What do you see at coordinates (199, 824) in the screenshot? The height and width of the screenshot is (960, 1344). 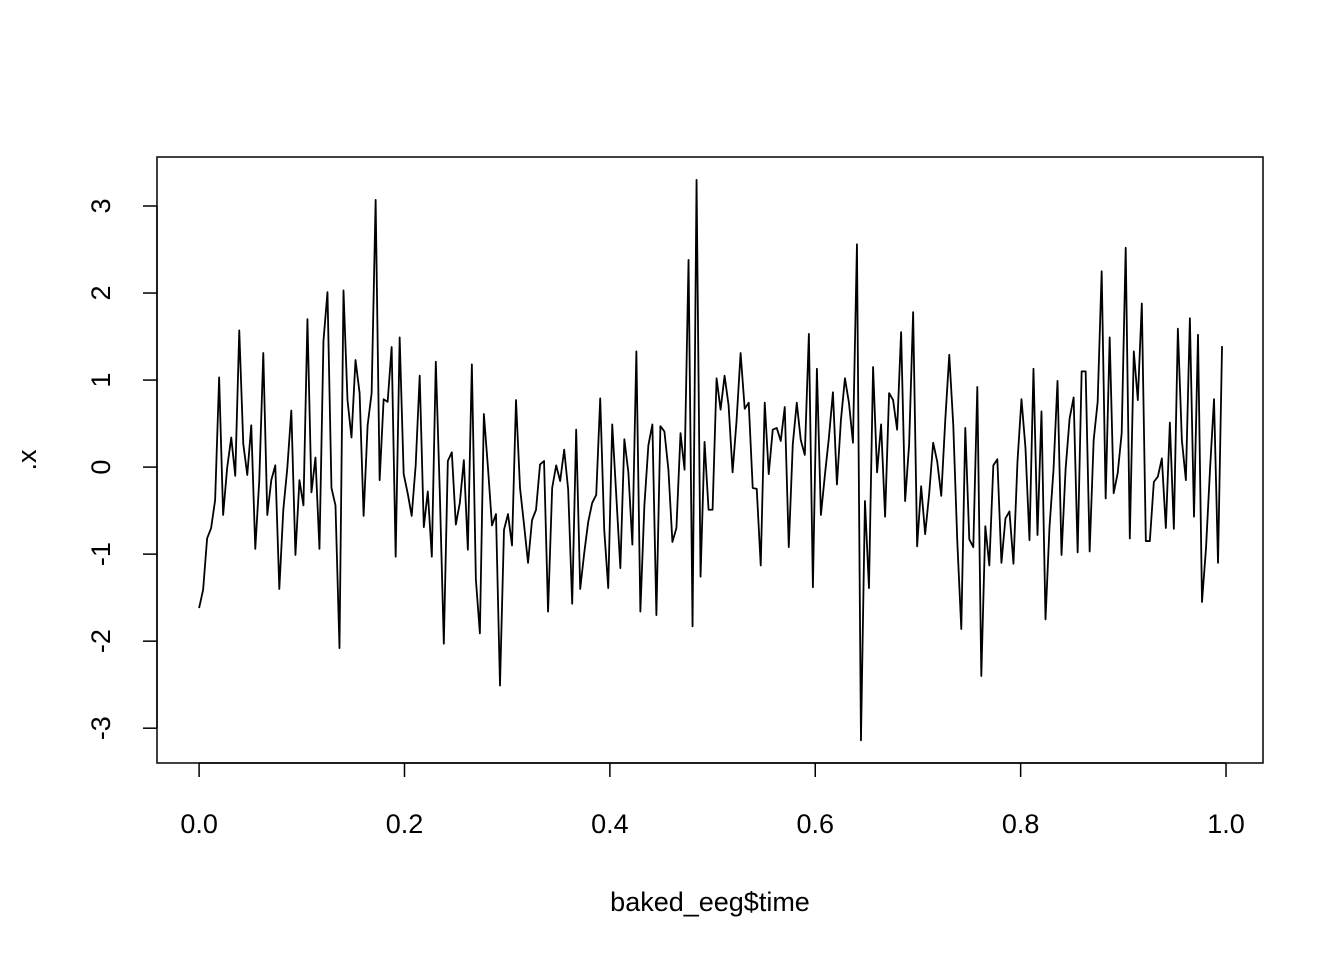 I see `x-tick-label: 0.0` at bounding box center [199, 824].